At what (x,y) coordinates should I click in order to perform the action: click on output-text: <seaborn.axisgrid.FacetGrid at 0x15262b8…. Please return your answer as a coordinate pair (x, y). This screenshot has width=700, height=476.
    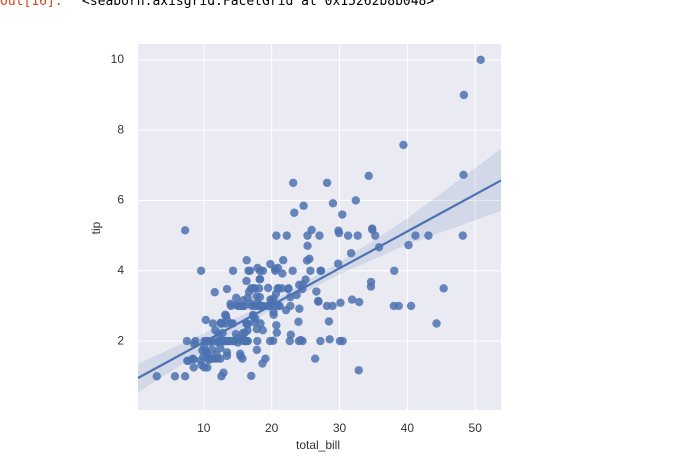
    Looking at the image, I should click on (258, 4).